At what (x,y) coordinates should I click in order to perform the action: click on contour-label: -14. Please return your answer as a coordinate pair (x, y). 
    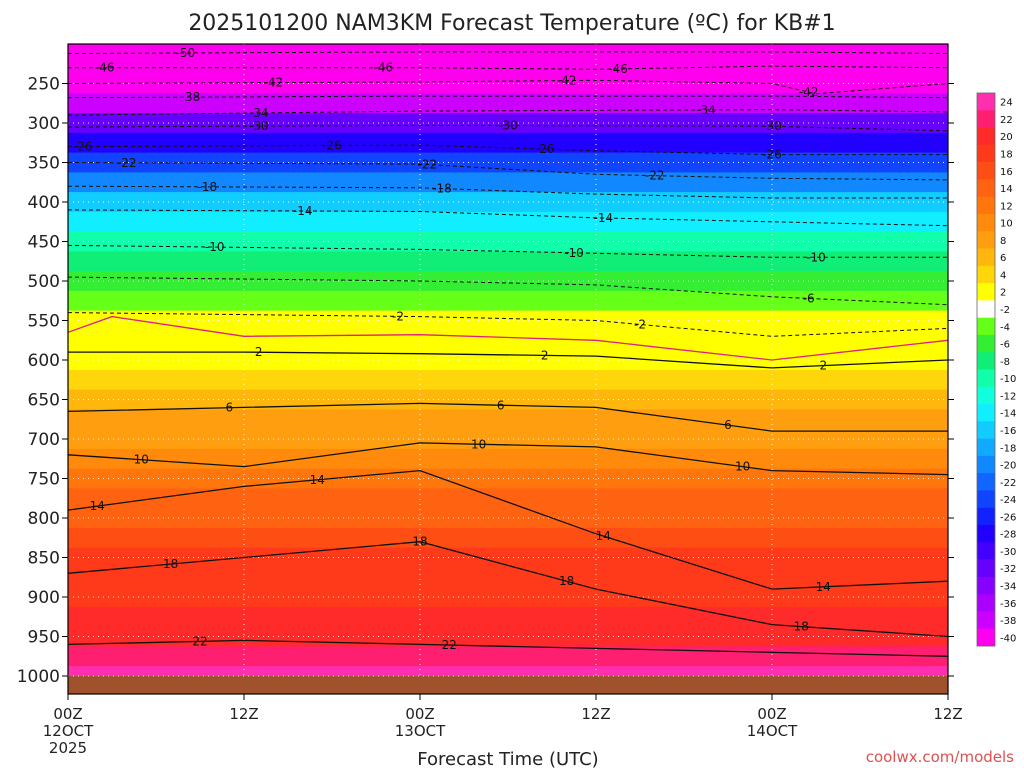
    Looking at the image, I should click on (303, 211).